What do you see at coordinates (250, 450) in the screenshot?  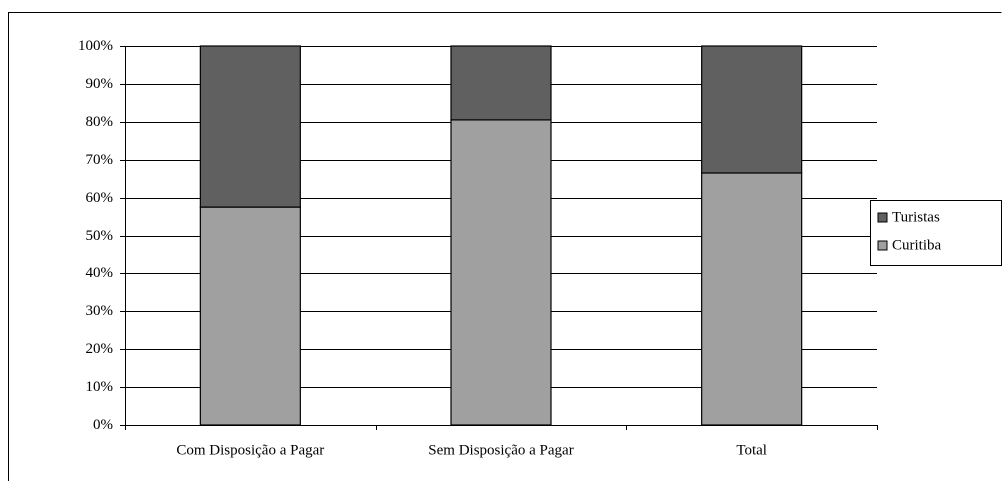 I see `x-tick-label: Com Disposição a Pagar` at bounding box center [250, 450].